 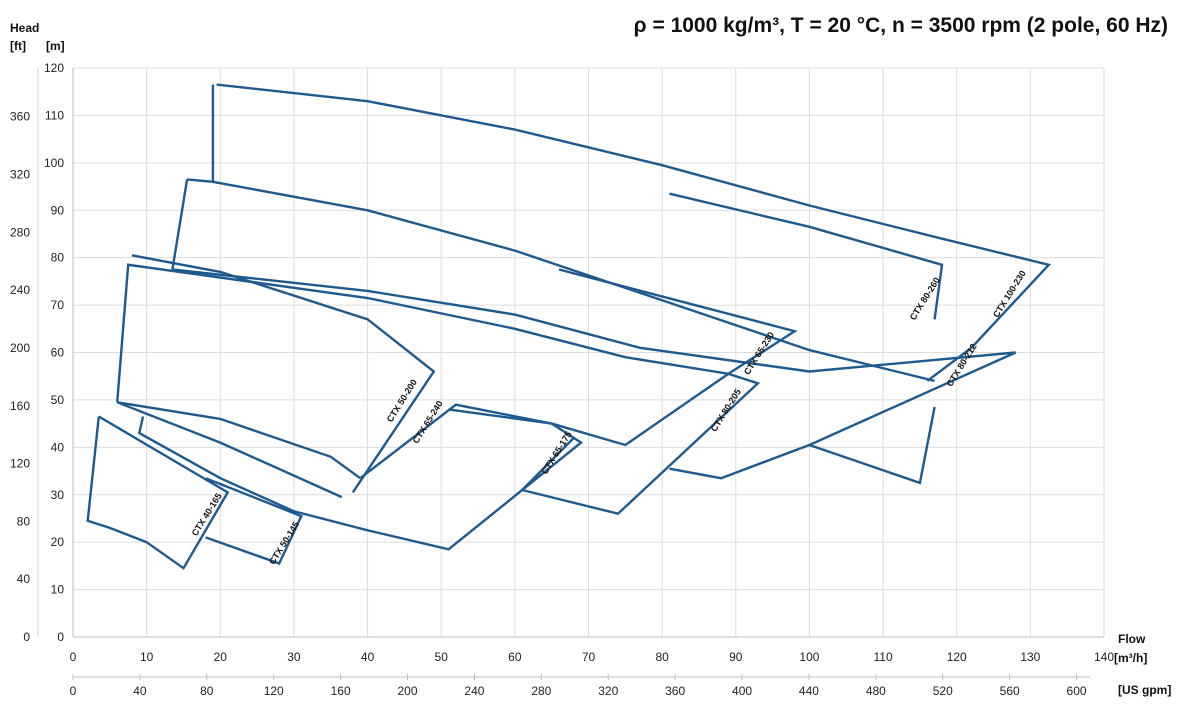 What do you see at coordinates (140, 691) in the screenshot?
I see `x-tick-label-gpm: 40` at bounding box center [140, 691].